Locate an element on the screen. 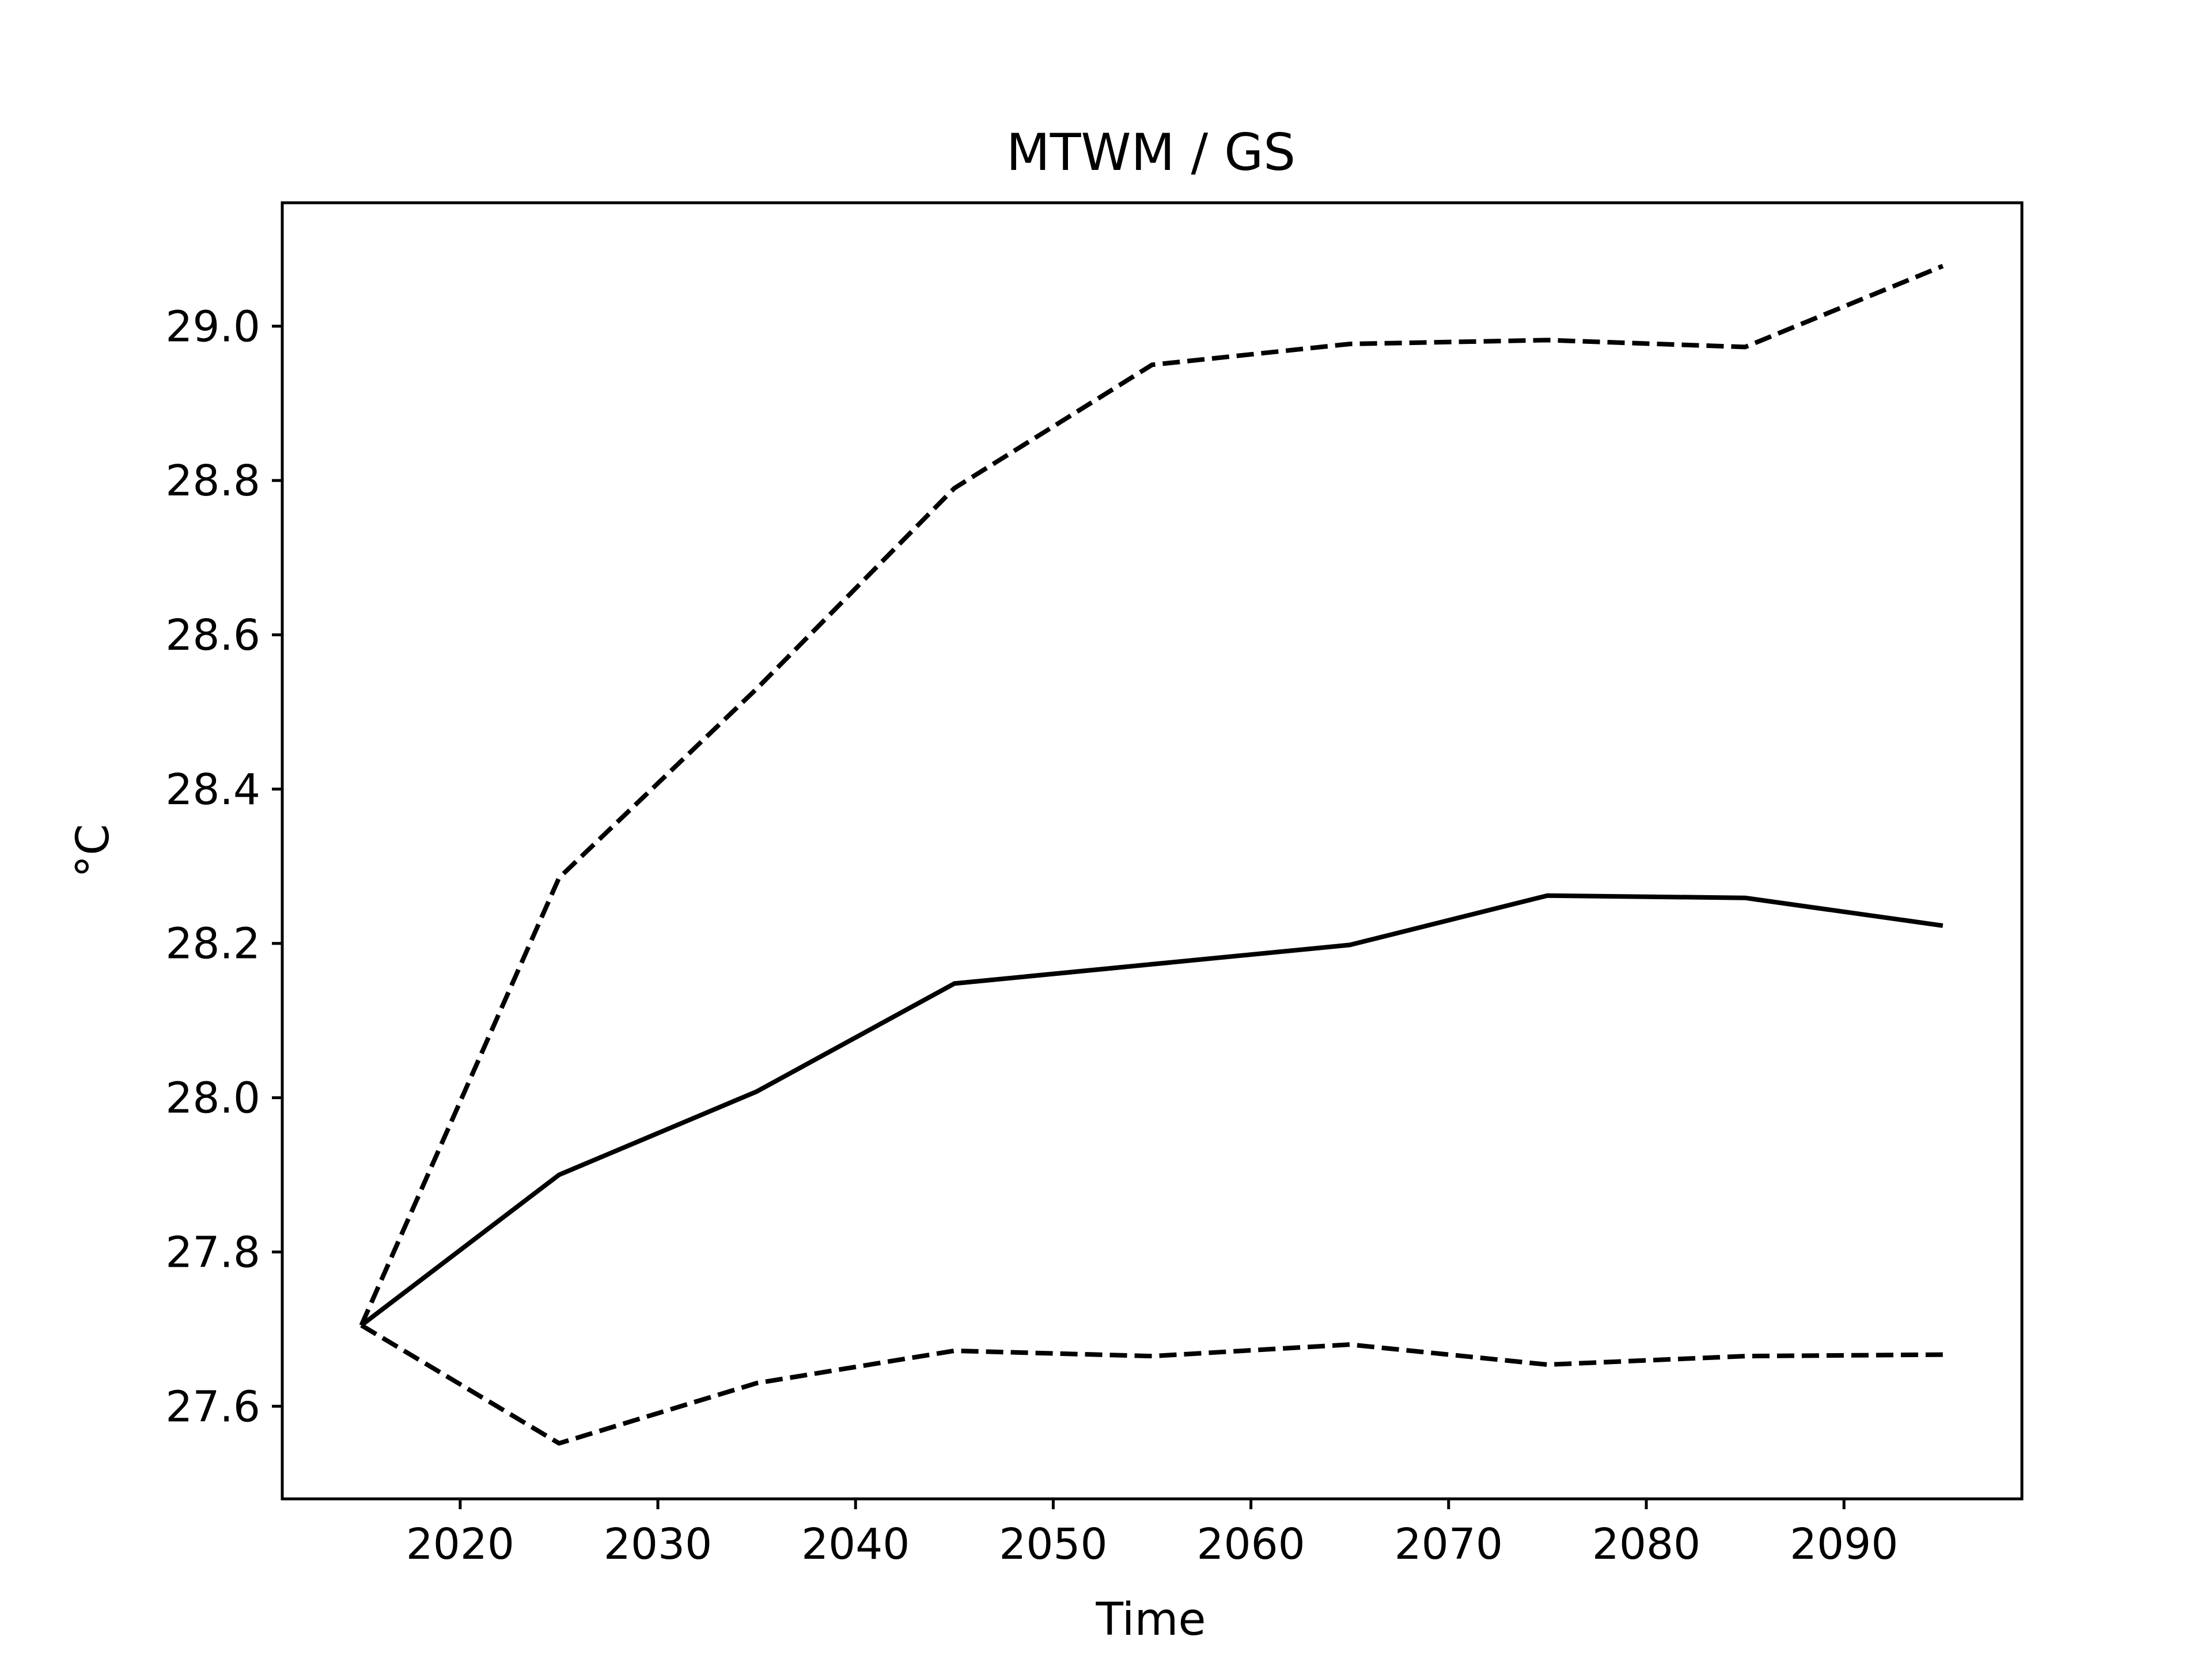  x-tick-label: 2050 is located at coordinates (1053, 1544).